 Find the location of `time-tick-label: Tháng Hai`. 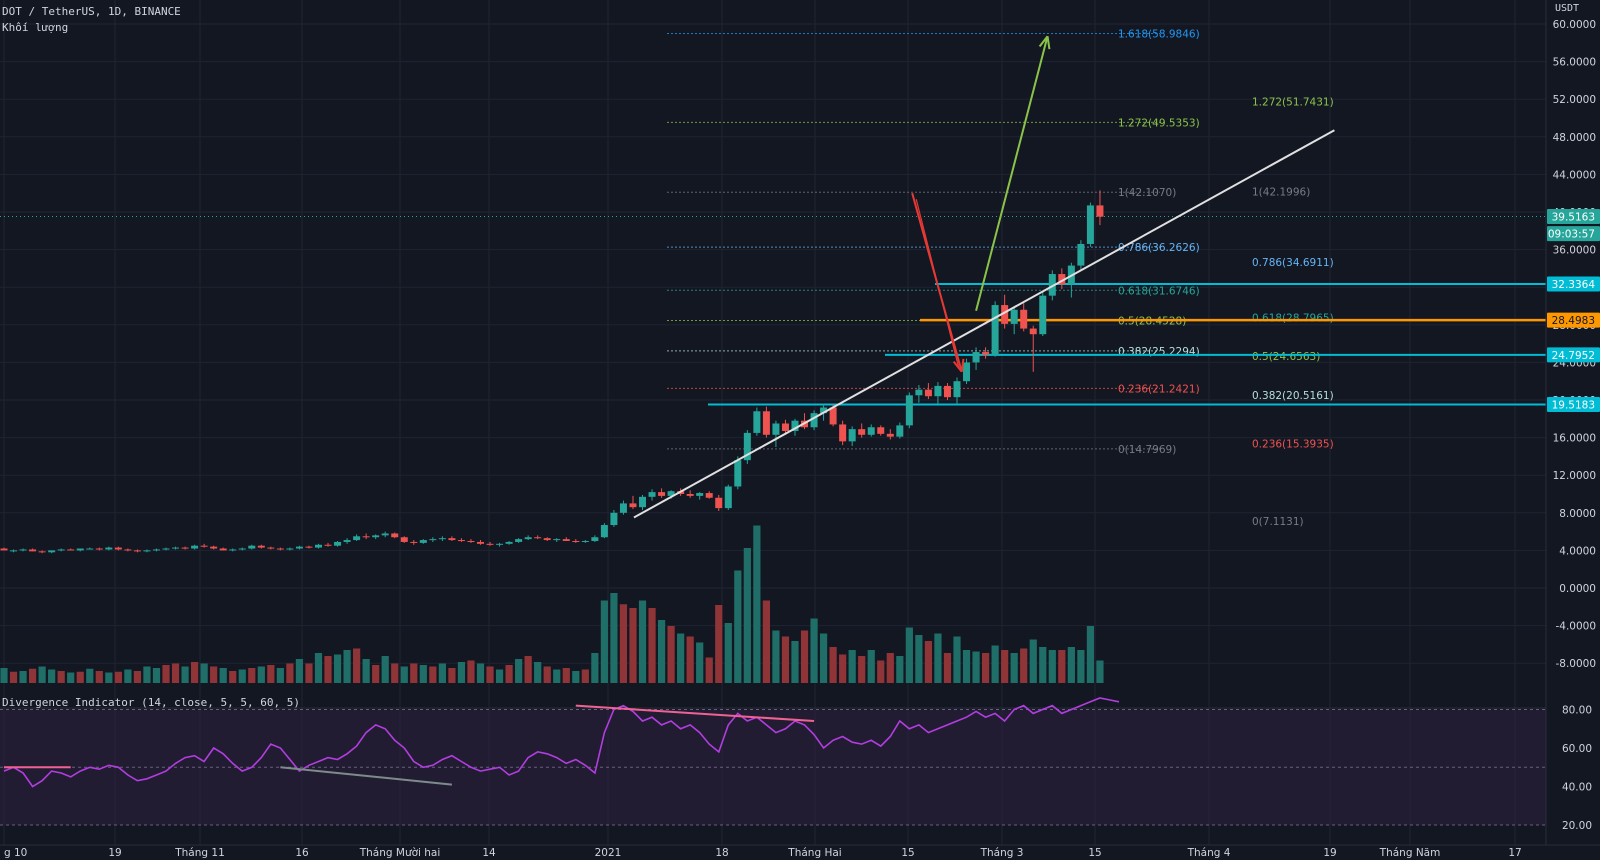

time-tick-label: Tháng Hai is located at coordinates (814, 853).